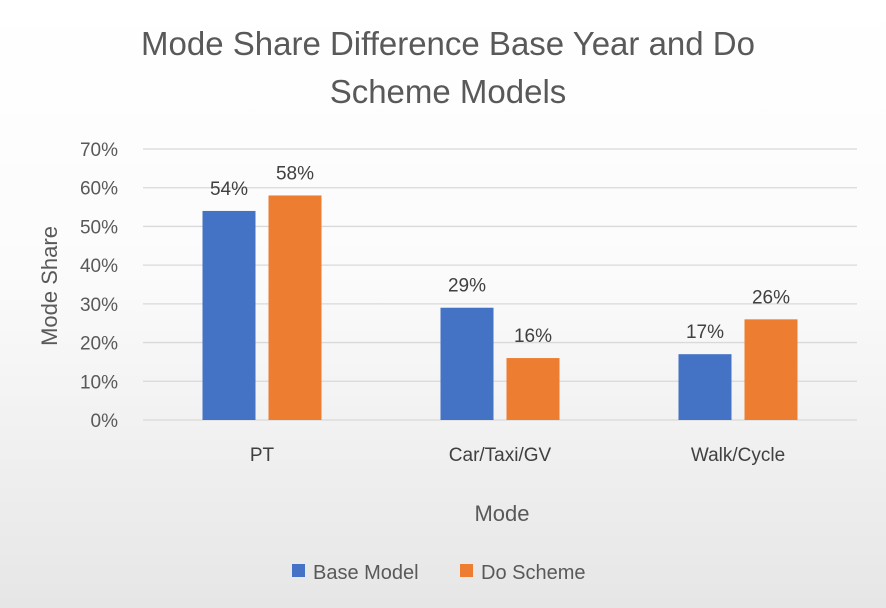  Describe the element at coordinates (467, 286) in the screenshot. I see `data-label: 29%` at that location.